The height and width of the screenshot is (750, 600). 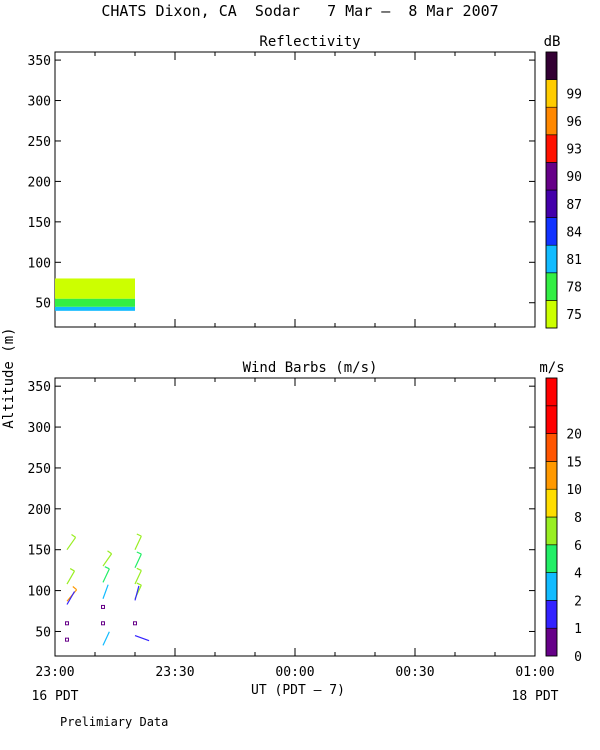 I want to click on colorbar-label: 6, so click(x=578, y=546).